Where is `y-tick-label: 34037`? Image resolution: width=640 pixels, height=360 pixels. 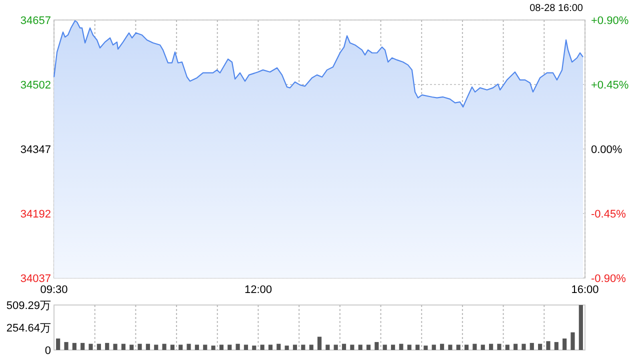 y-tick-label: 34037 is located at coordinates (35, 279).